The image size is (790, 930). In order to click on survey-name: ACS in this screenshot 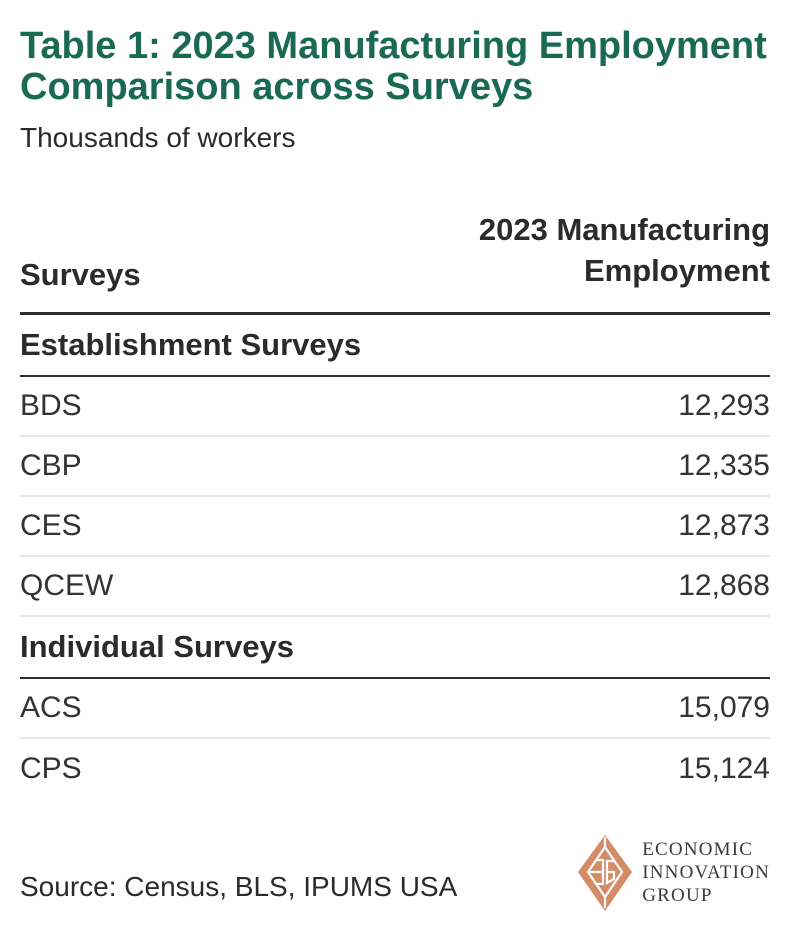, I will do `click(51, 707)`.